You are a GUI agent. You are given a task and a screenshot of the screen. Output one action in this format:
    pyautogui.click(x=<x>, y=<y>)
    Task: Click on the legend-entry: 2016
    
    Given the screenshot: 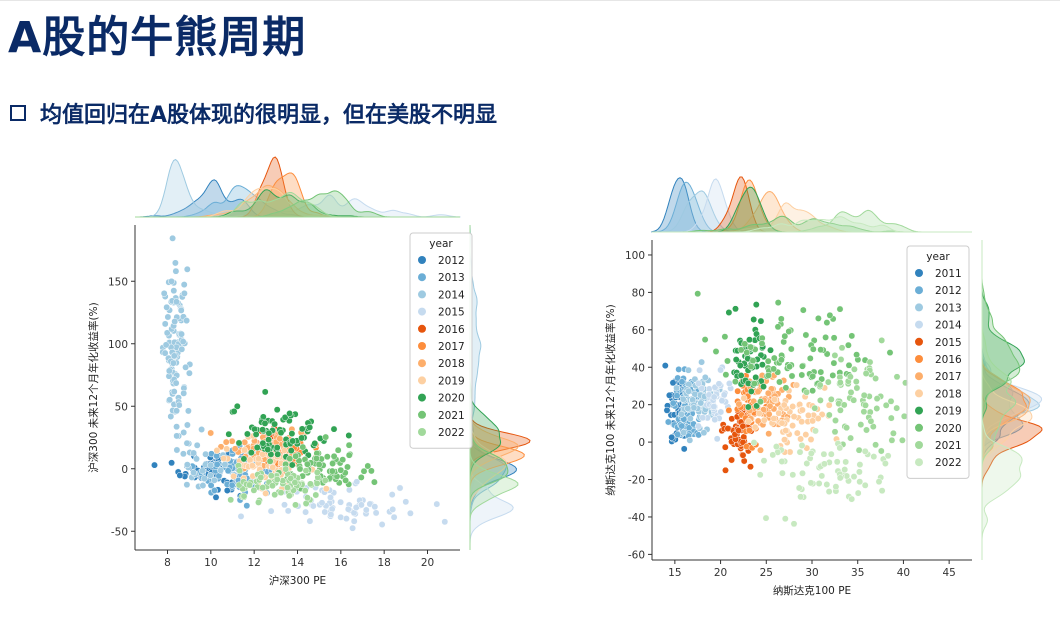 What is the action you would take?
    pyautogui.click(x=948, y=360)
    